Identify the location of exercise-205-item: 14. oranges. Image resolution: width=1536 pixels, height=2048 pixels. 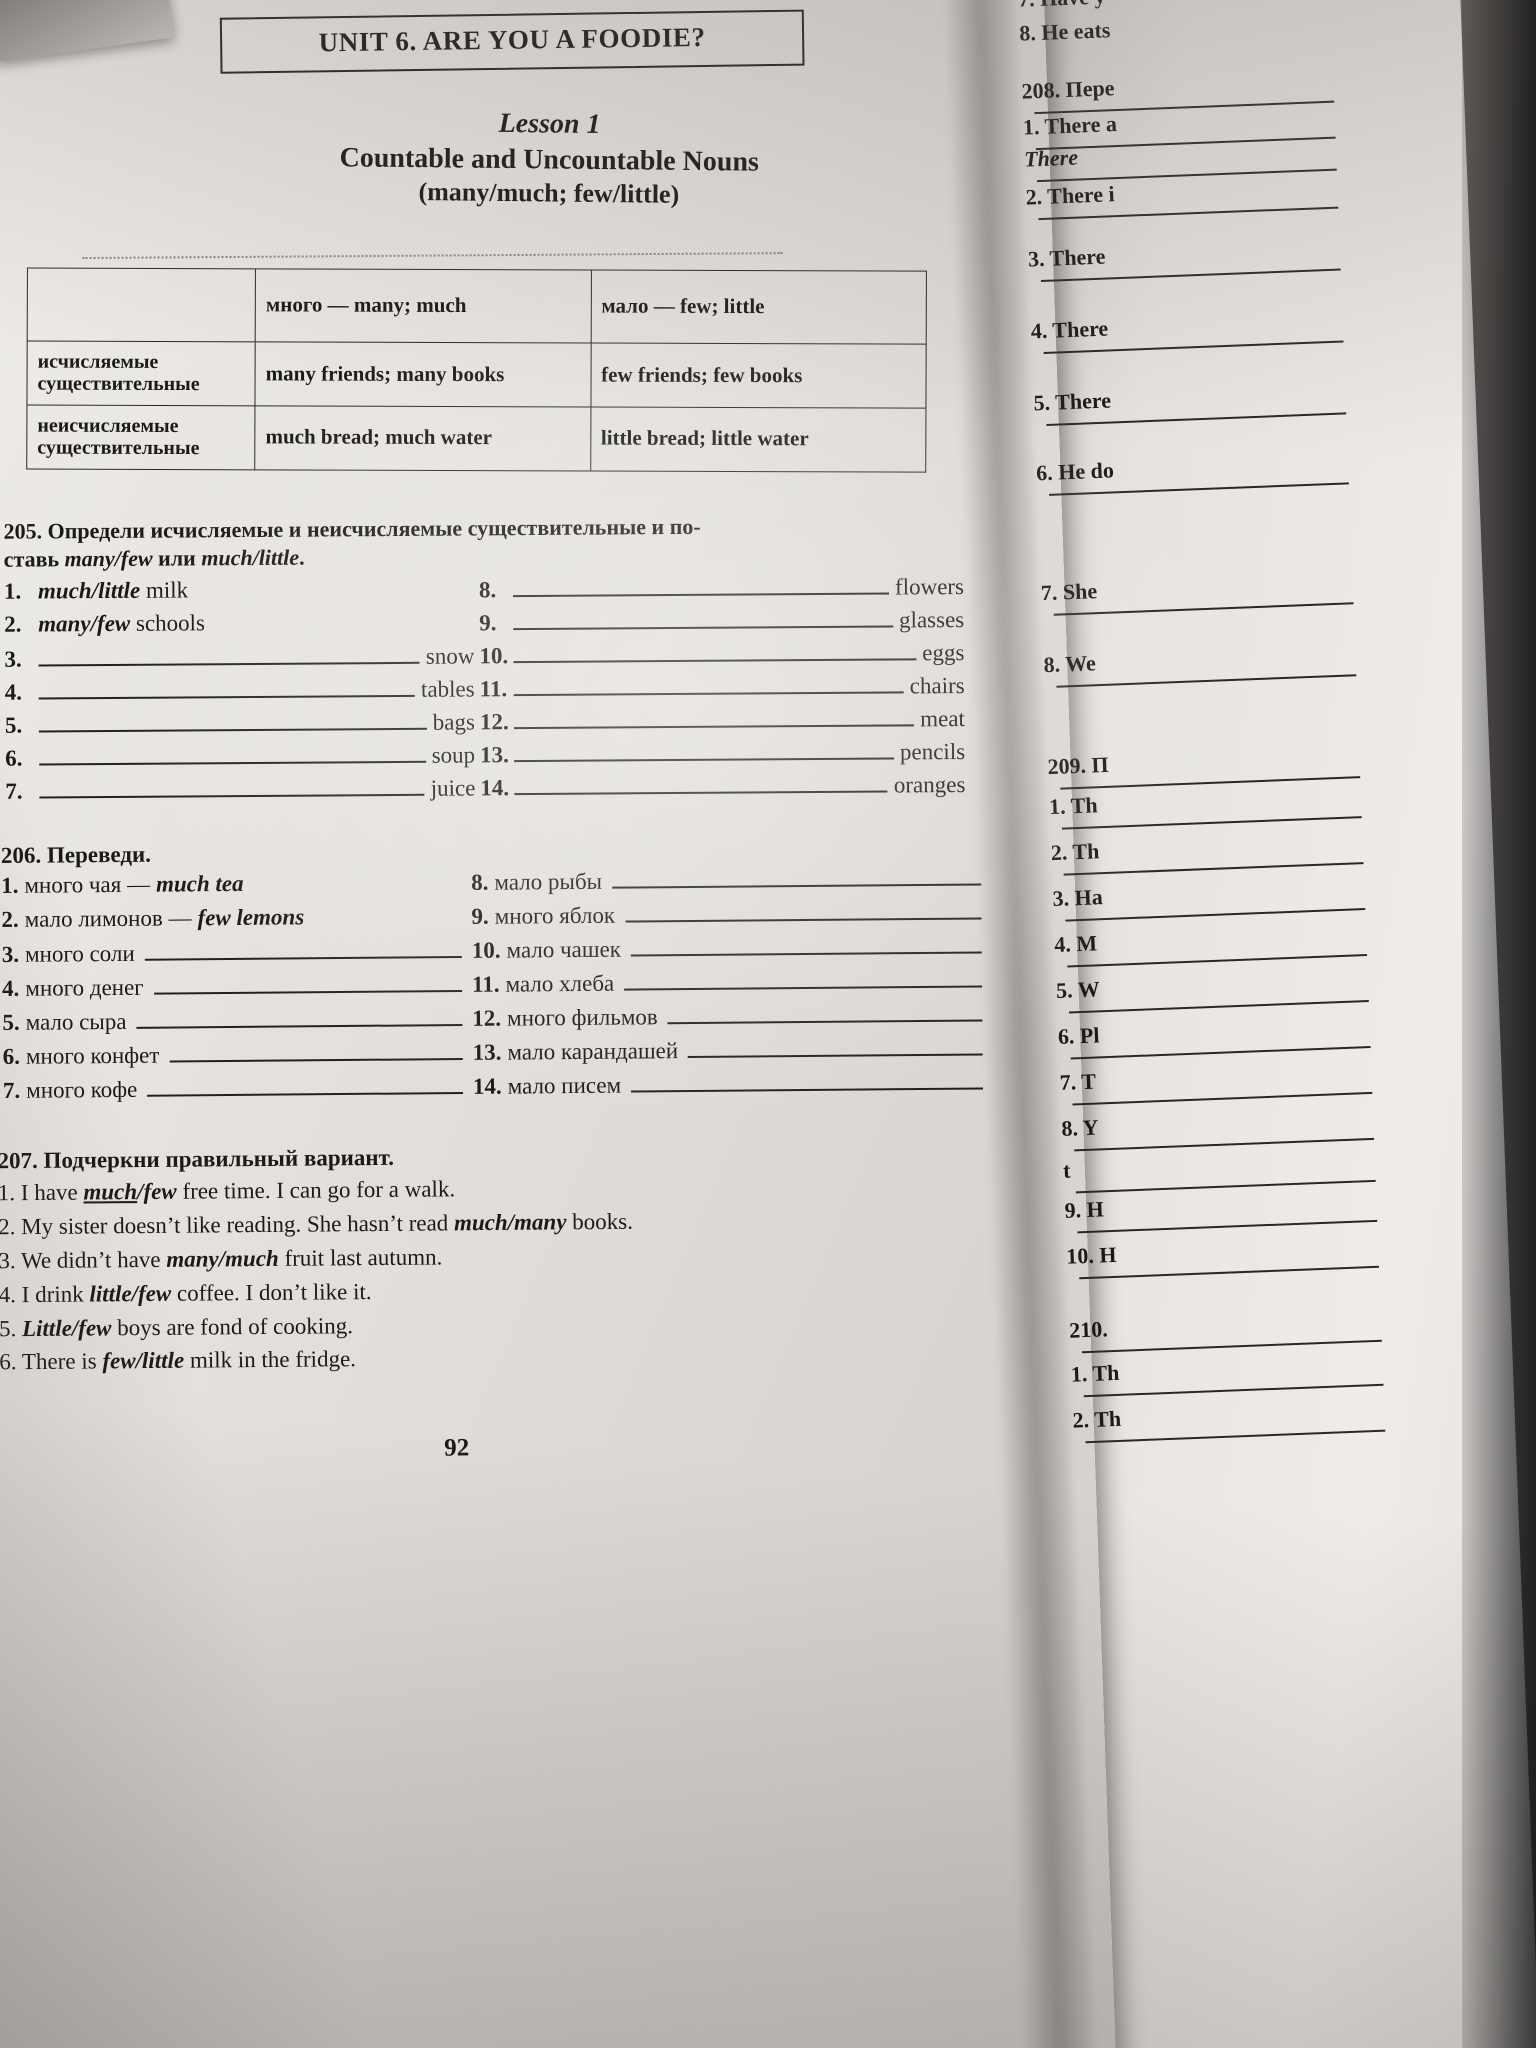
(722, 788).